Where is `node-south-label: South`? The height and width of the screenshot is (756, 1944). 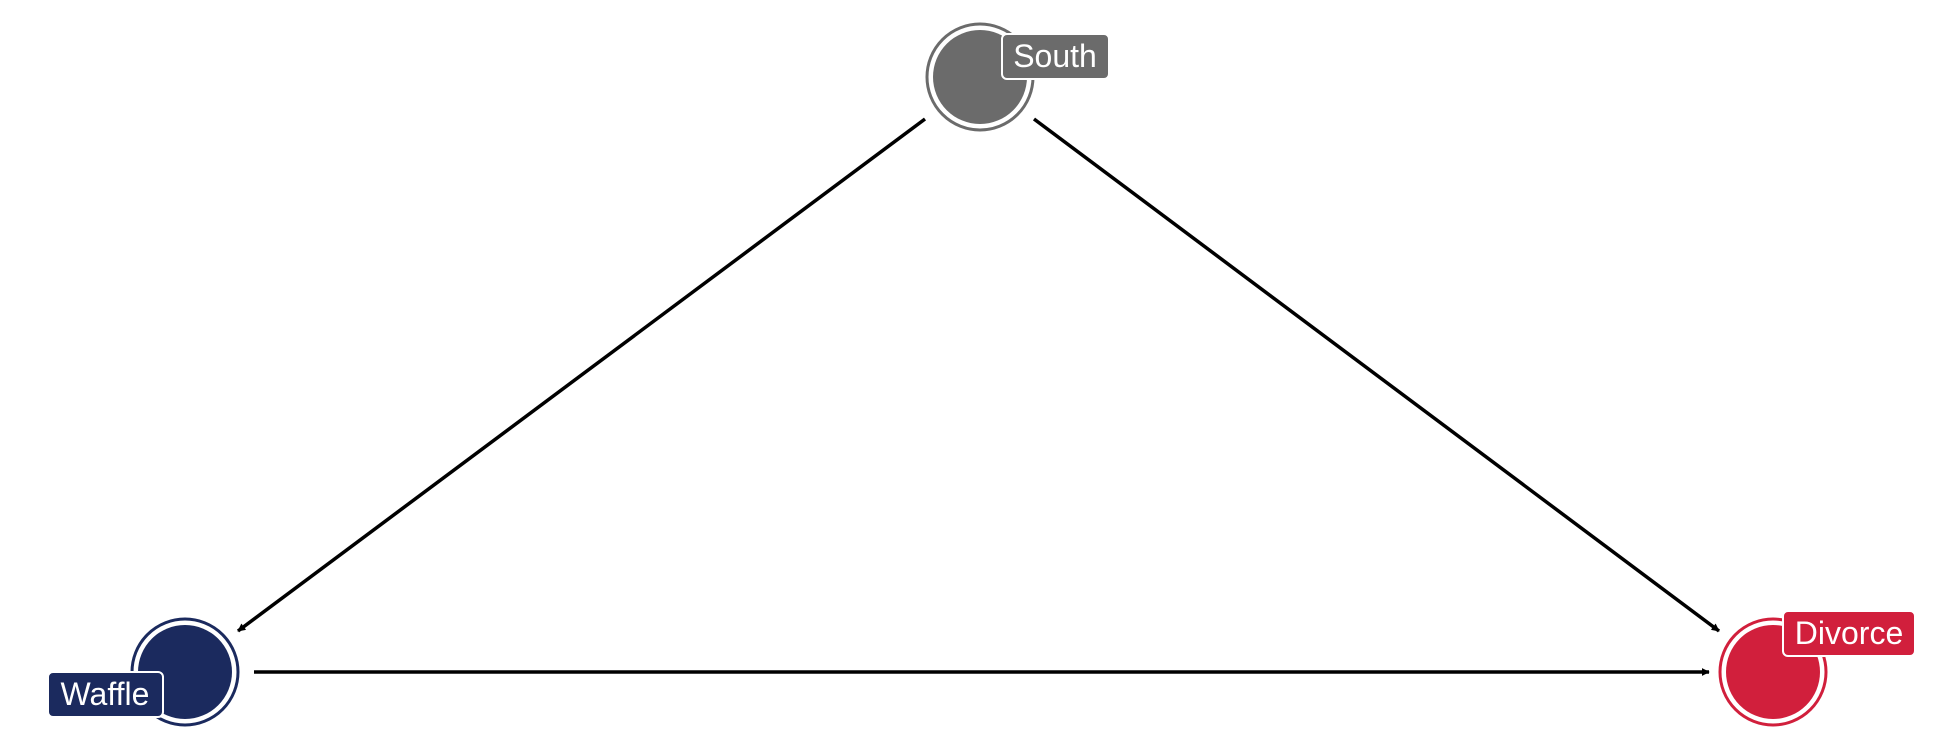 node-south-label: South is located at coordinates (1055, 56).